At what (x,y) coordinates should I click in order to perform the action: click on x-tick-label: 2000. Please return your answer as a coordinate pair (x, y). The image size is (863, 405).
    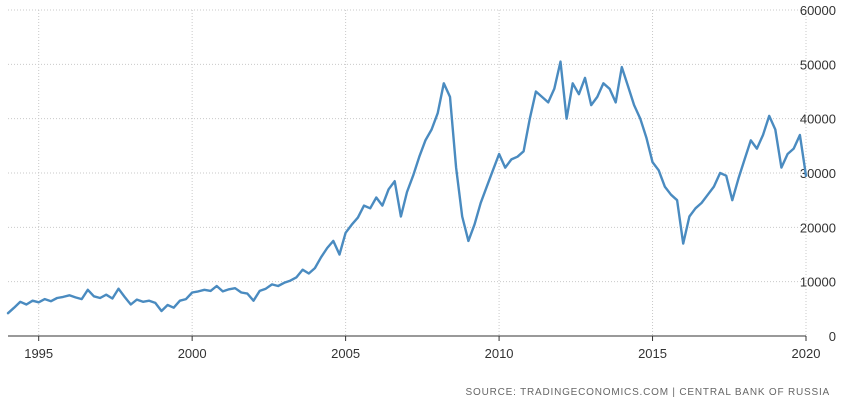
    Looking at the image, I should click on (192, 353).